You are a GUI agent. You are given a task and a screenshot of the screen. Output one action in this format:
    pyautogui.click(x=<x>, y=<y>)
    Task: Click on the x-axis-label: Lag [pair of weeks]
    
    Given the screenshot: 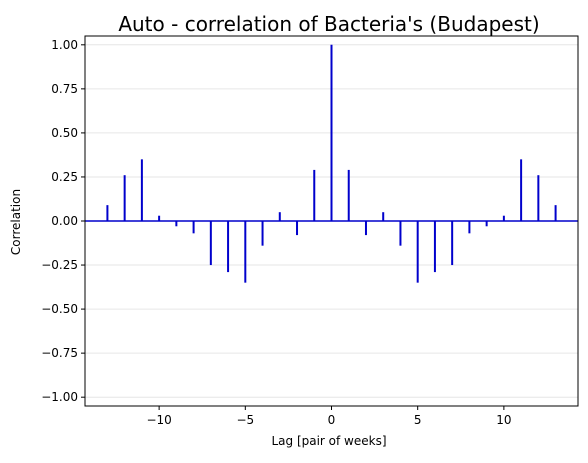 What is the action you would take?
    pyautogui.click(x=328, y=441)
    